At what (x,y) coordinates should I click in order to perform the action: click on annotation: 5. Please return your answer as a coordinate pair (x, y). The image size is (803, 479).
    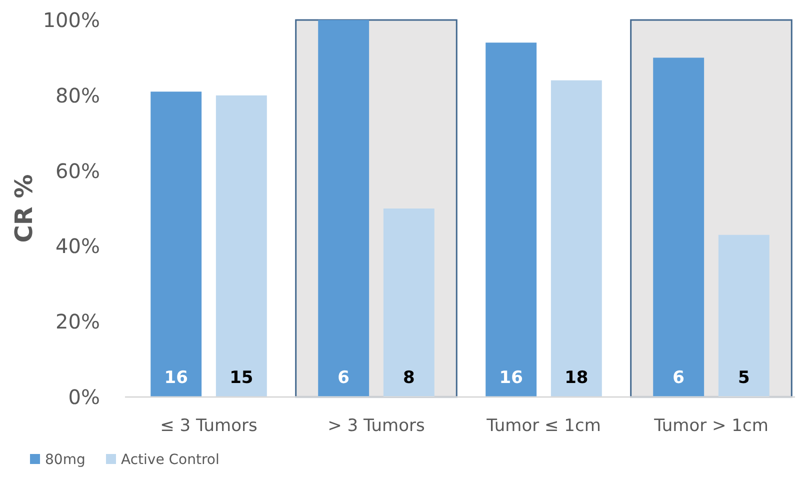
    Looking at the image, I should click on (744, 378).